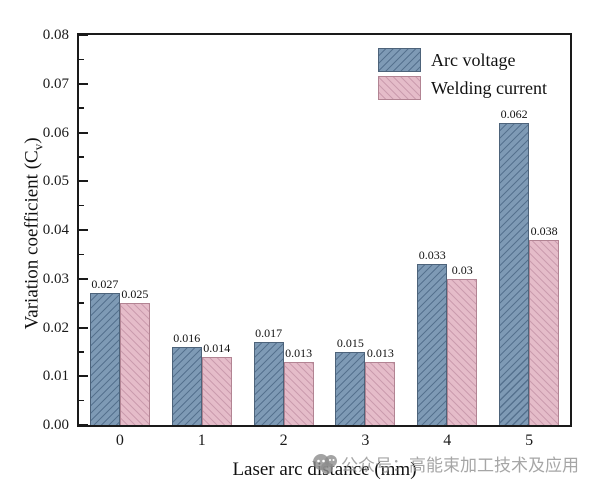 The height and width of the screenshot is (503, 600). What do you see at coordinates (38, 147) in the screenshot?
I see `y-axis-title-subscript: v` at bounding box center [38, 147].